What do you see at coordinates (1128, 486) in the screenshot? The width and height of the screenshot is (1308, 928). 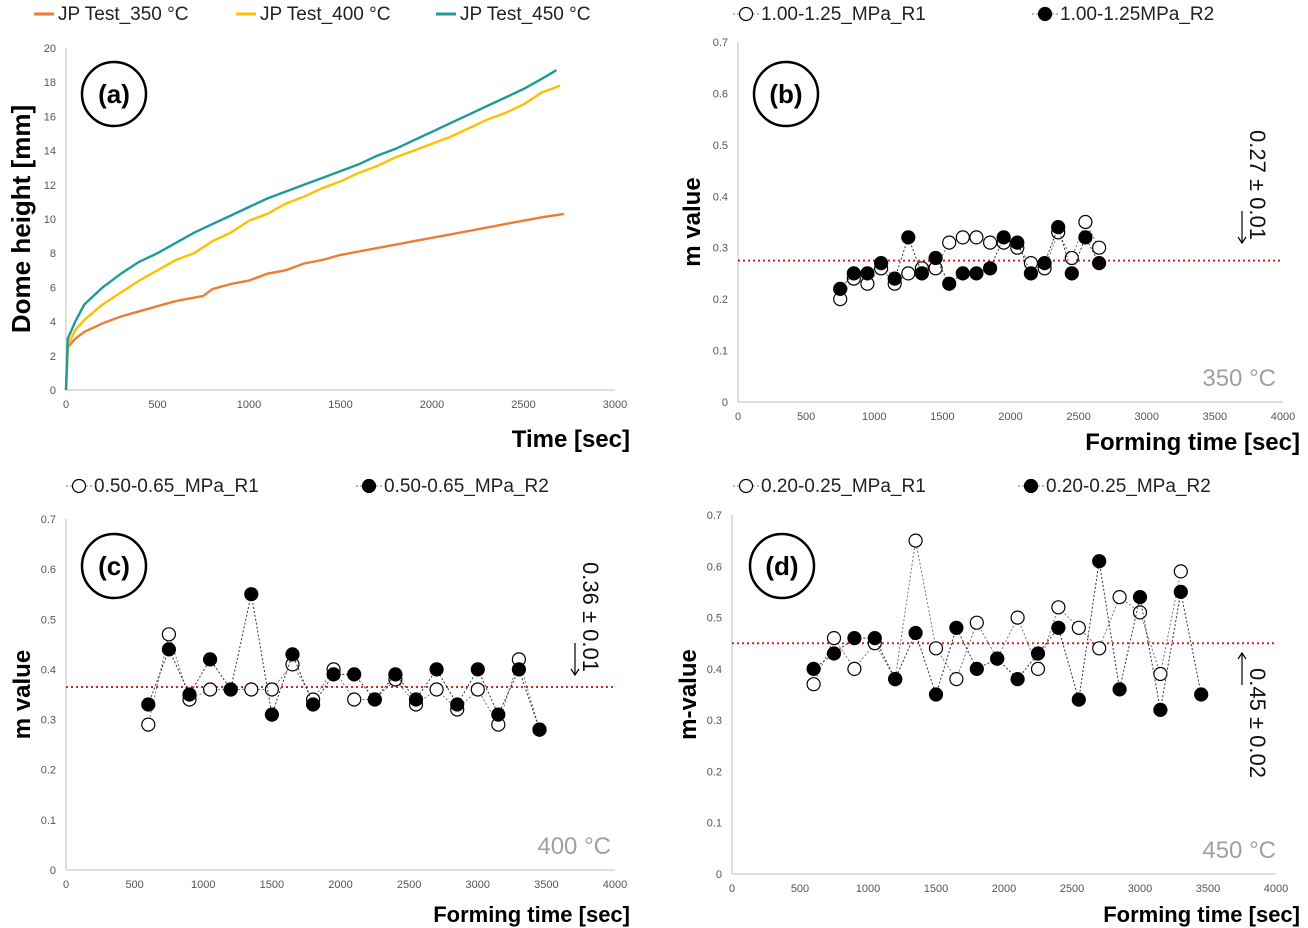 I see `legend-entry: 0.20-0.25_MPa_R2` at bounding box center [1128, 486].